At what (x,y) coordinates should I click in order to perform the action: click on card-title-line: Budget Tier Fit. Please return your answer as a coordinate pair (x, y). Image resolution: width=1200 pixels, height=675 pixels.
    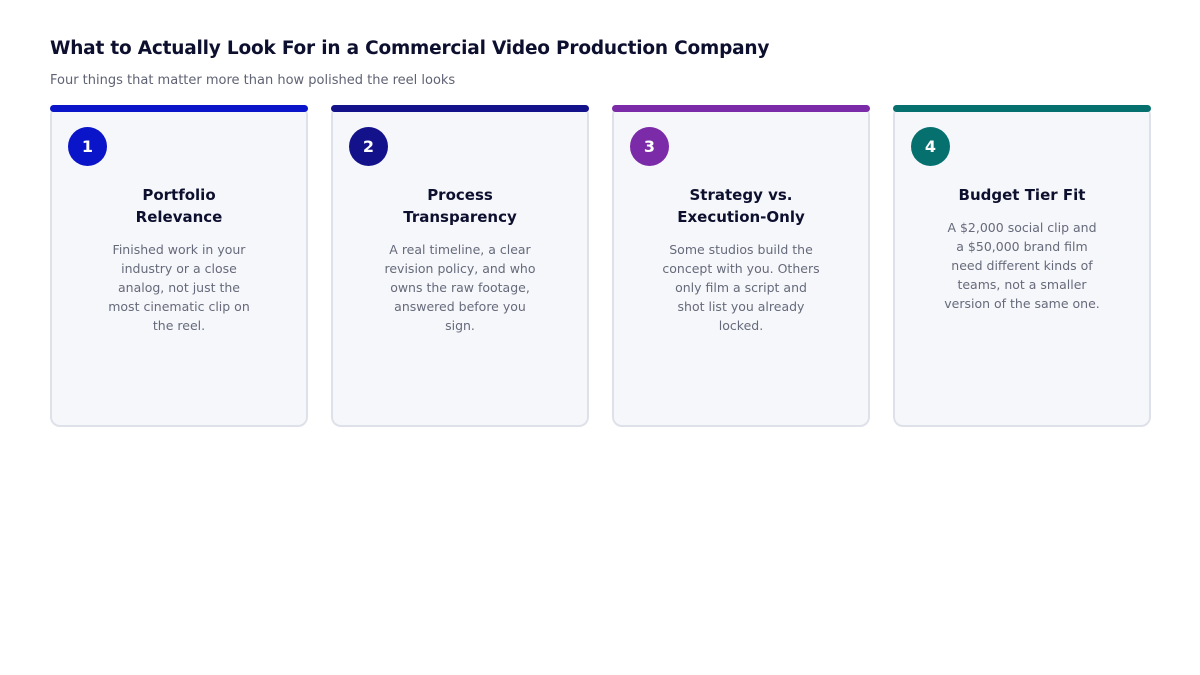
    Looking at the image, I should click on (1022, 195).